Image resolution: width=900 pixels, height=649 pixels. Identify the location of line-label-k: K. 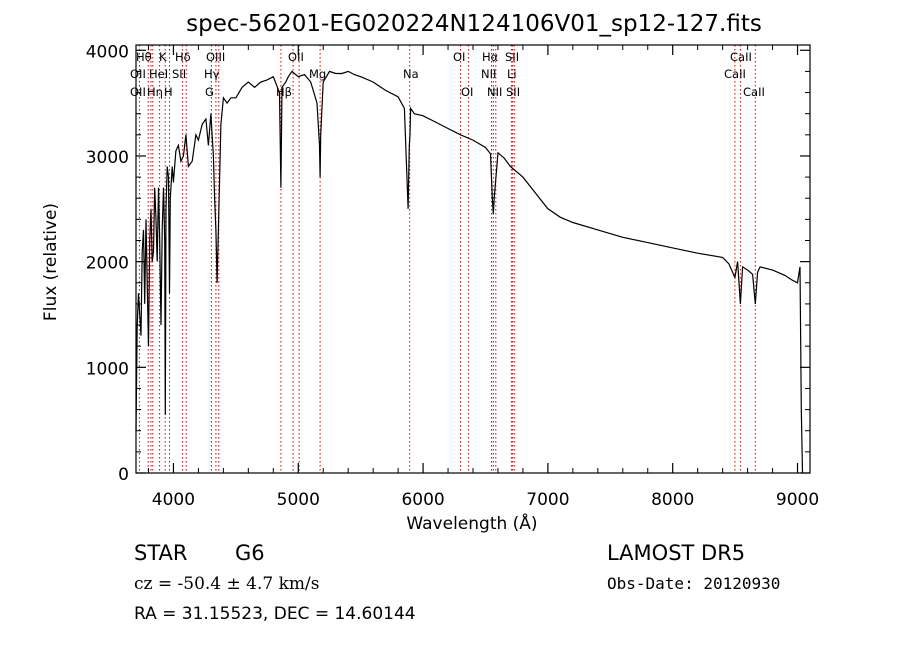
(163, 57).